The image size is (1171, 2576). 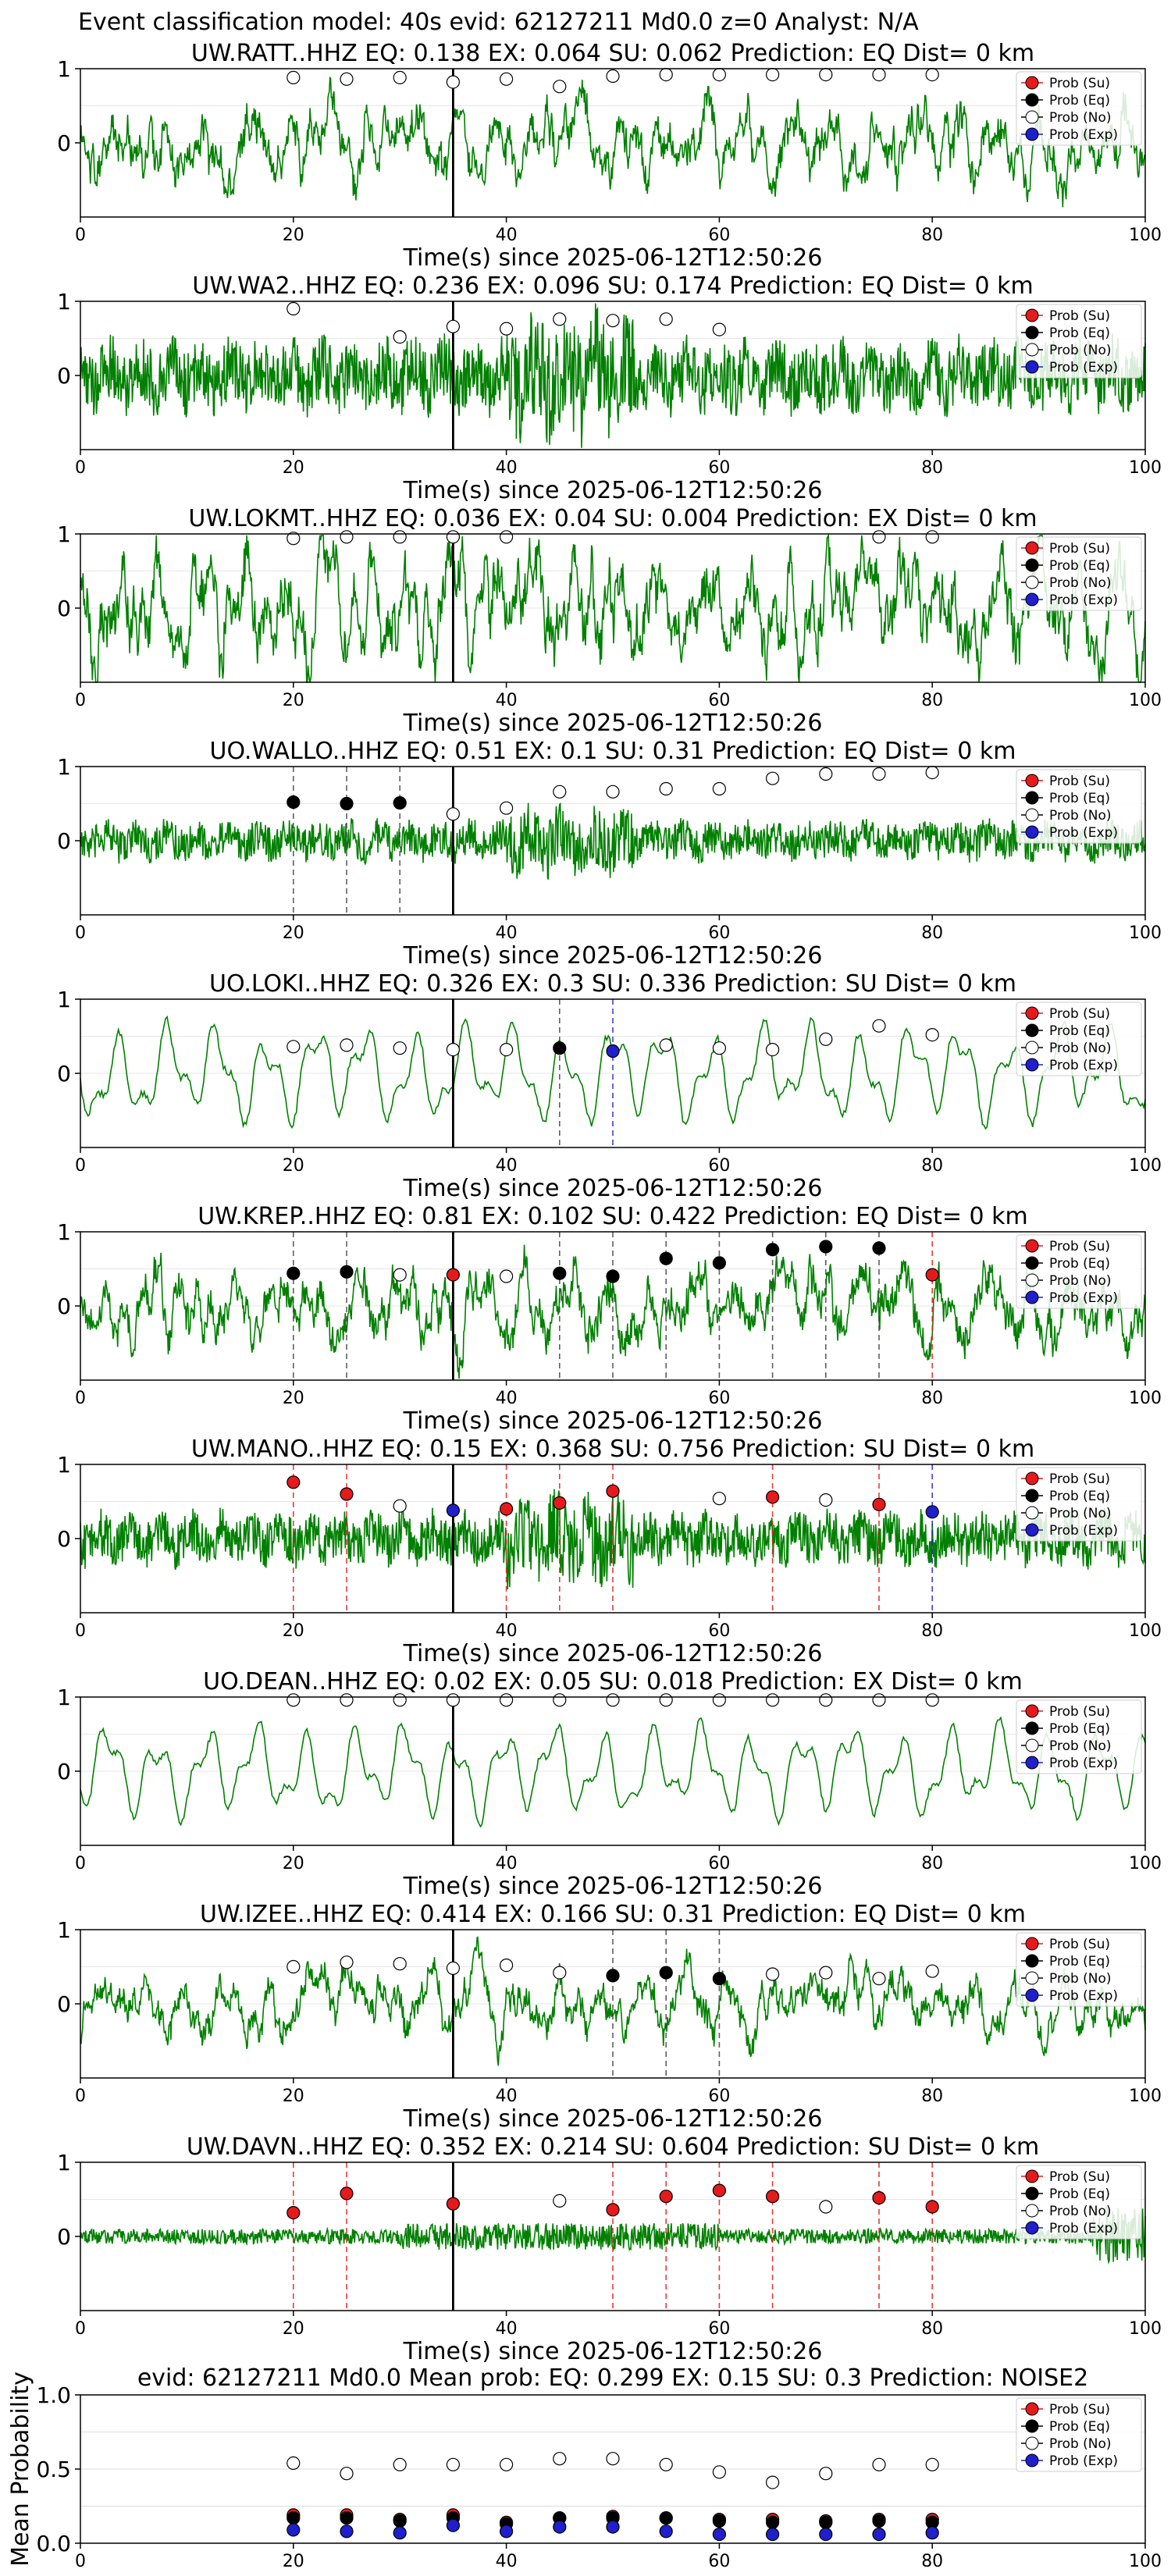 I want to click on x-axis-label: Time(s) since 2025-06-12T12:50:26, so click(x=613, y=2119).